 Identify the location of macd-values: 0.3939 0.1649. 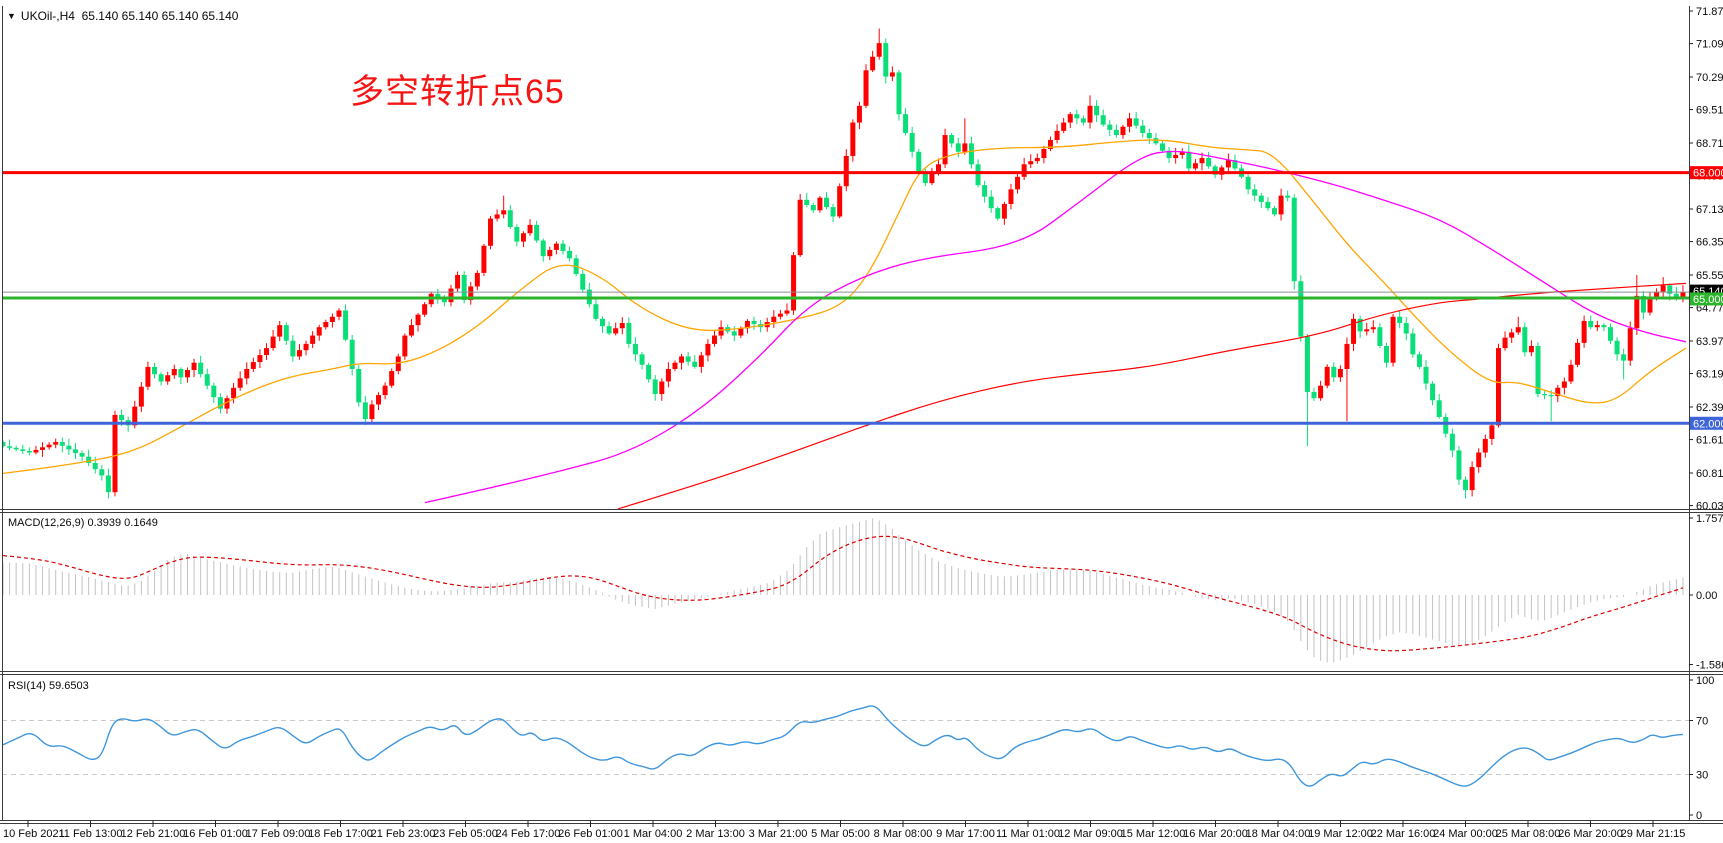
(122, 523).